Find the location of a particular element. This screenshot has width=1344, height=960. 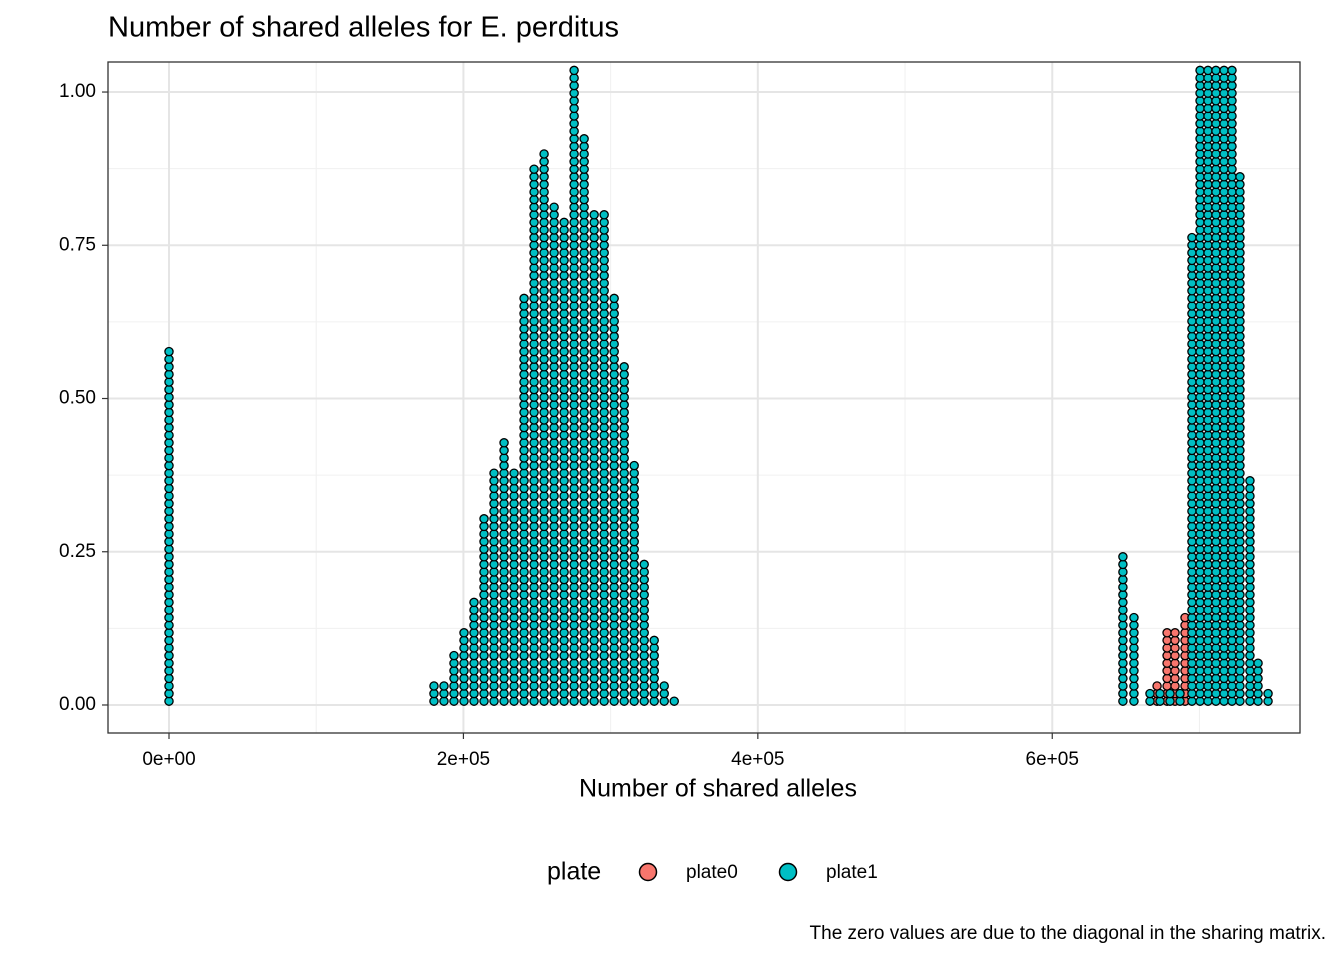

y-tick-label: 1.00 is located at coordinates (77, 91).